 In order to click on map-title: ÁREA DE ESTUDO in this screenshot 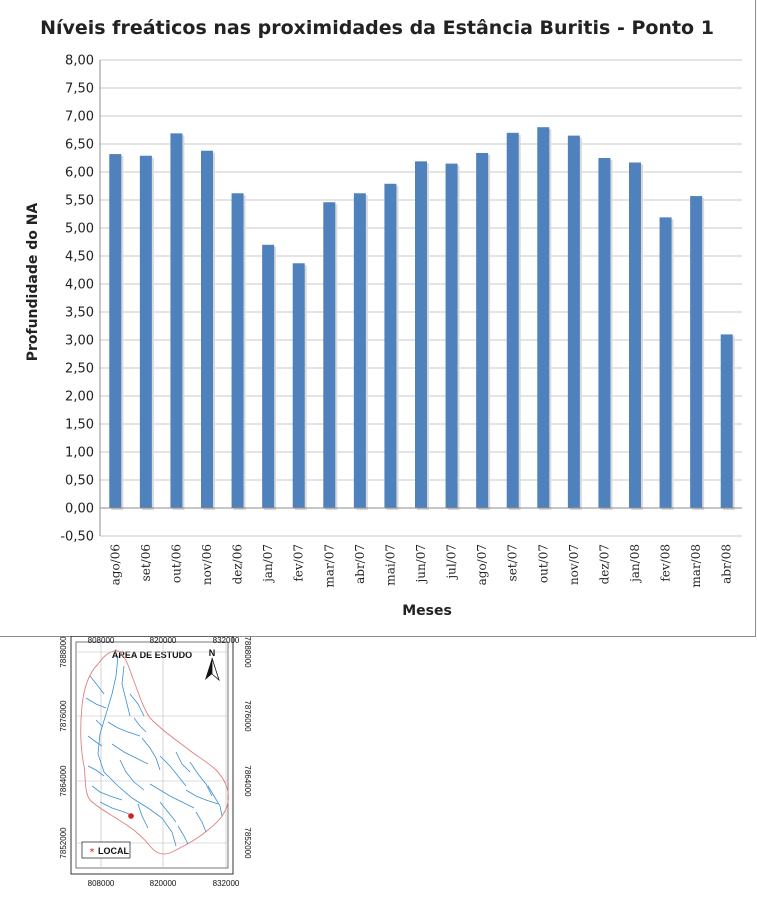, I will do `click(152, 655)`.